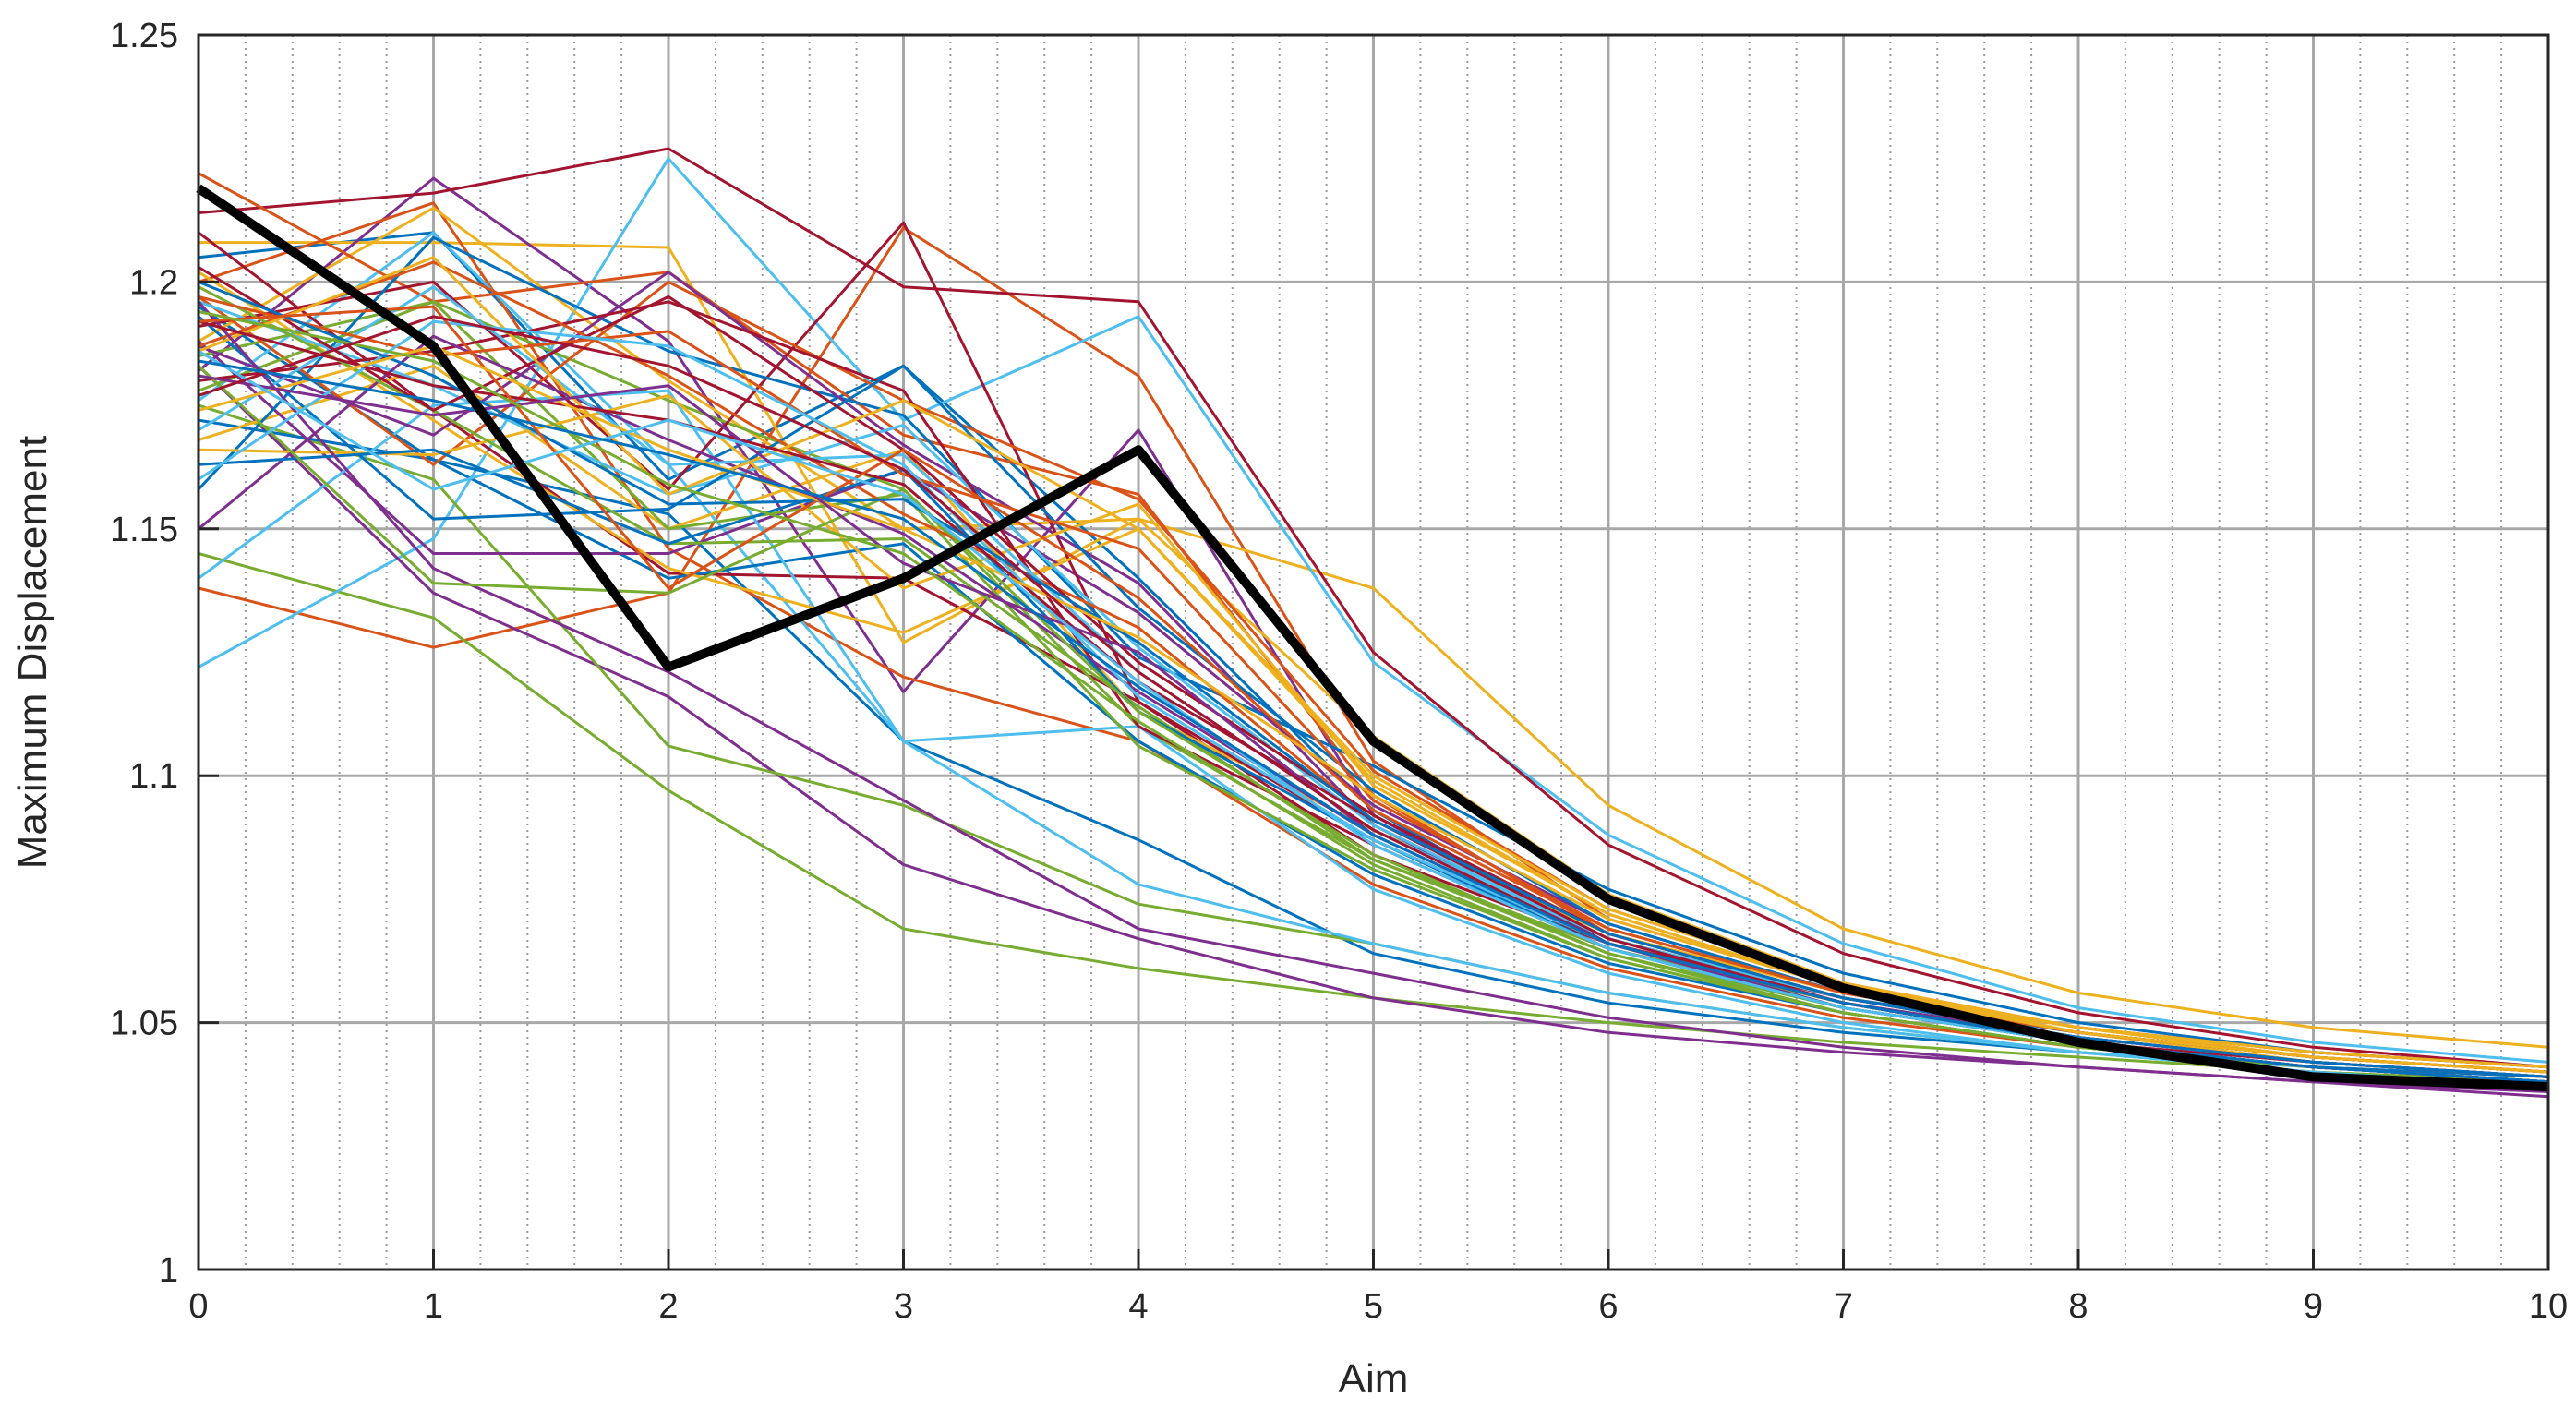 Image resolution: width=2576 pixels, height=1408 pixels. I want to click on y-axis-label: Maximum Displacement, so click(32, 652).